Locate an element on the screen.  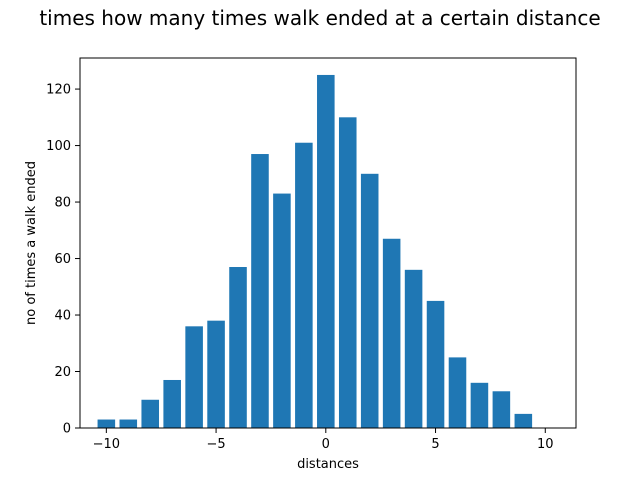
bar--2 is located at coordinates (282, 310).